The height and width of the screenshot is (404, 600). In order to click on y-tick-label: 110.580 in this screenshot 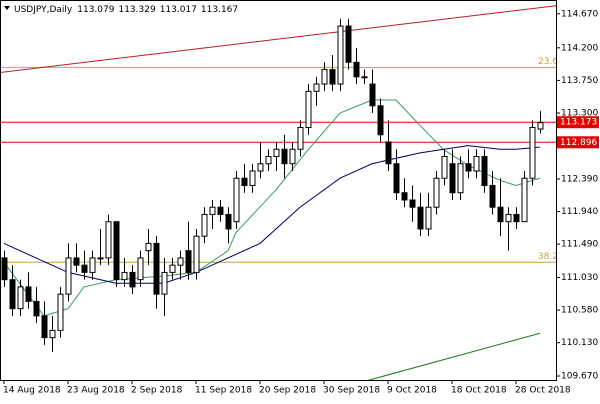, I will do `click(579, 311)`.